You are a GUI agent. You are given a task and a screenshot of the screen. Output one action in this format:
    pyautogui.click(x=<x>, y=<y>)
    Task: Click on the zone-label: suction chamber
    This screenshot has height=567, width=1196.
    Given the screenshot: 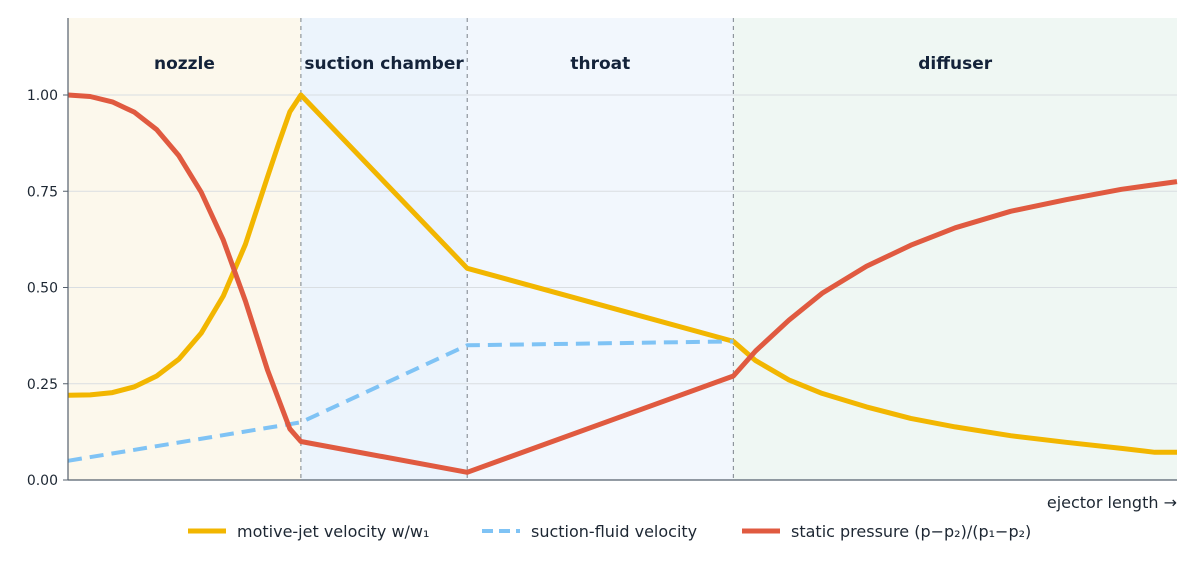 What is the action you would take?
    pyautogui.click(x=384, y=64)
    